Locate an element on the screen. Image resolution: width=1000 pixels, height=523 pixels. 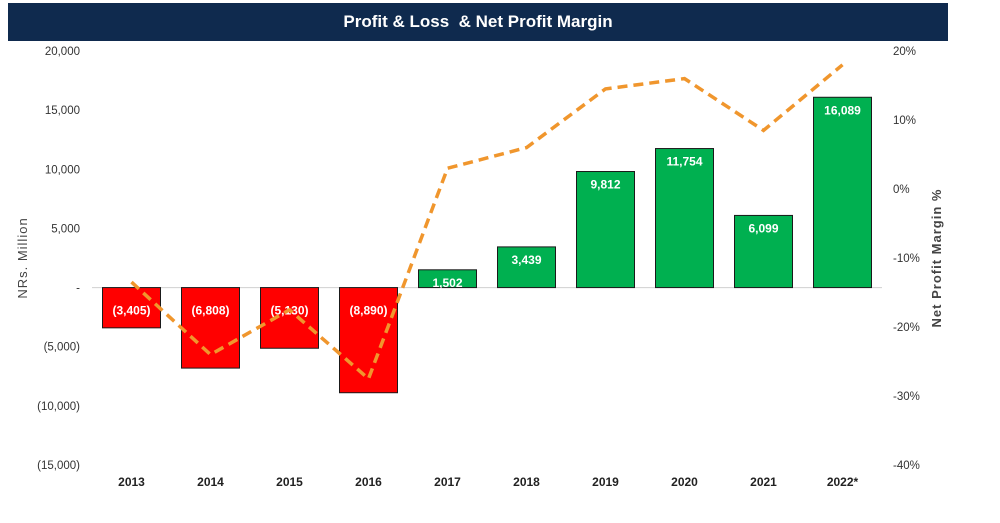
right-tick-label: -20% is located at coordinates (906, 328).